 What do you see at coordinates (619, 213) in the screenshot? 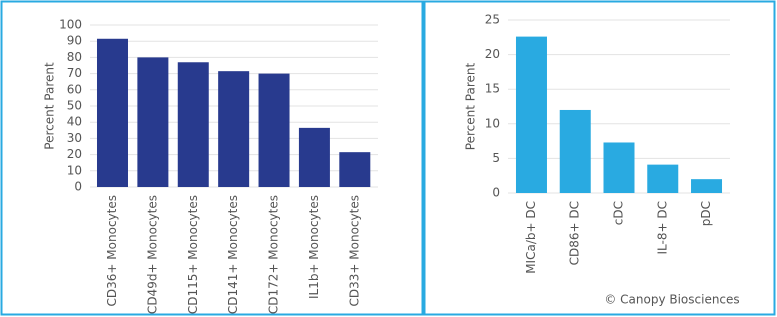
I see `x-tick-label: cDC` at bounding box center [619, 213].